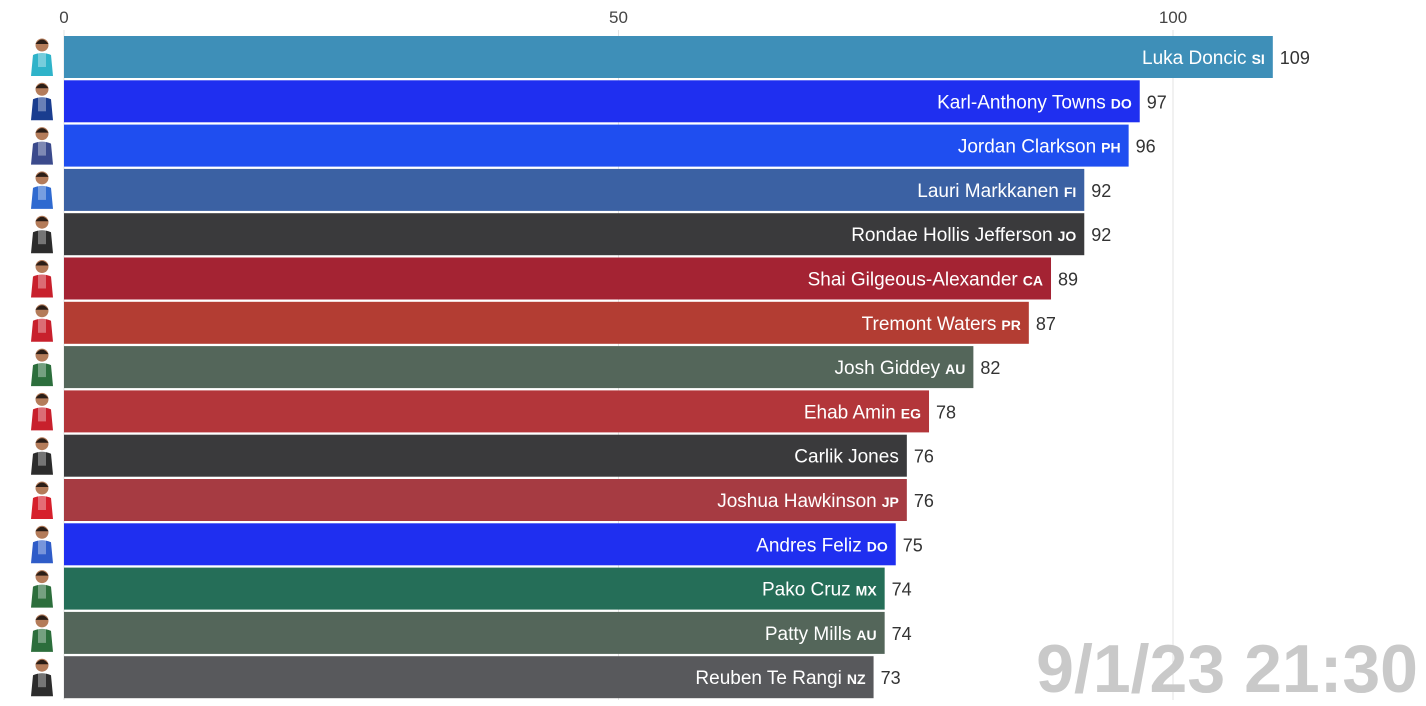 This screenshot has width=1426, height=706. What do you see at coordinates (1034, 102) in the screenshot?
I see `bar-label: Karl-Anthony Towns DO` at bounding box center [1034, 102].